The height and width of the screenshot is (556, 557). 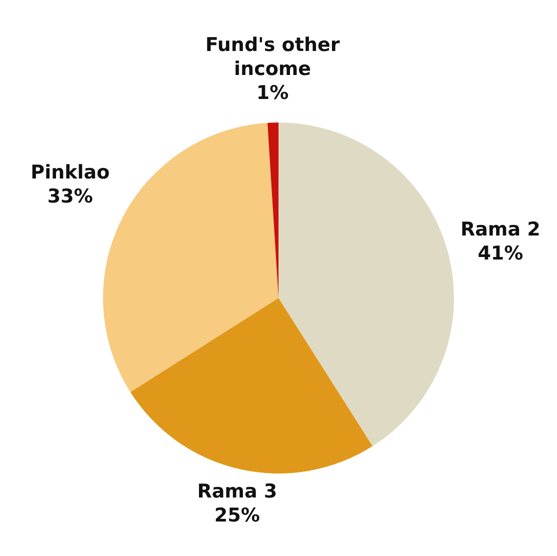 I want to click on data-label: 1%, so click(x=272, y=93).